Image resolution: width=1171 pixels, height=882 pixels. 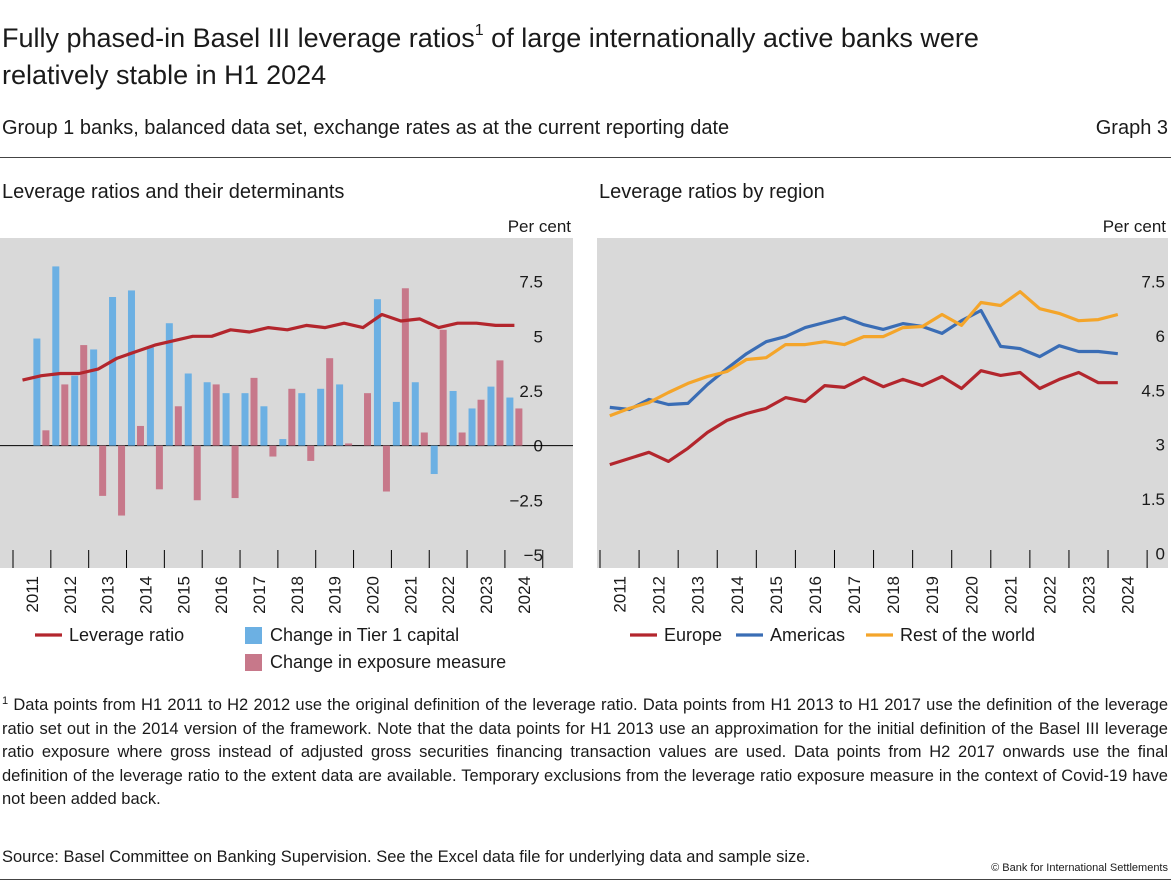 I want to click on footnote-marker: 1, so click(x=5, y=701).